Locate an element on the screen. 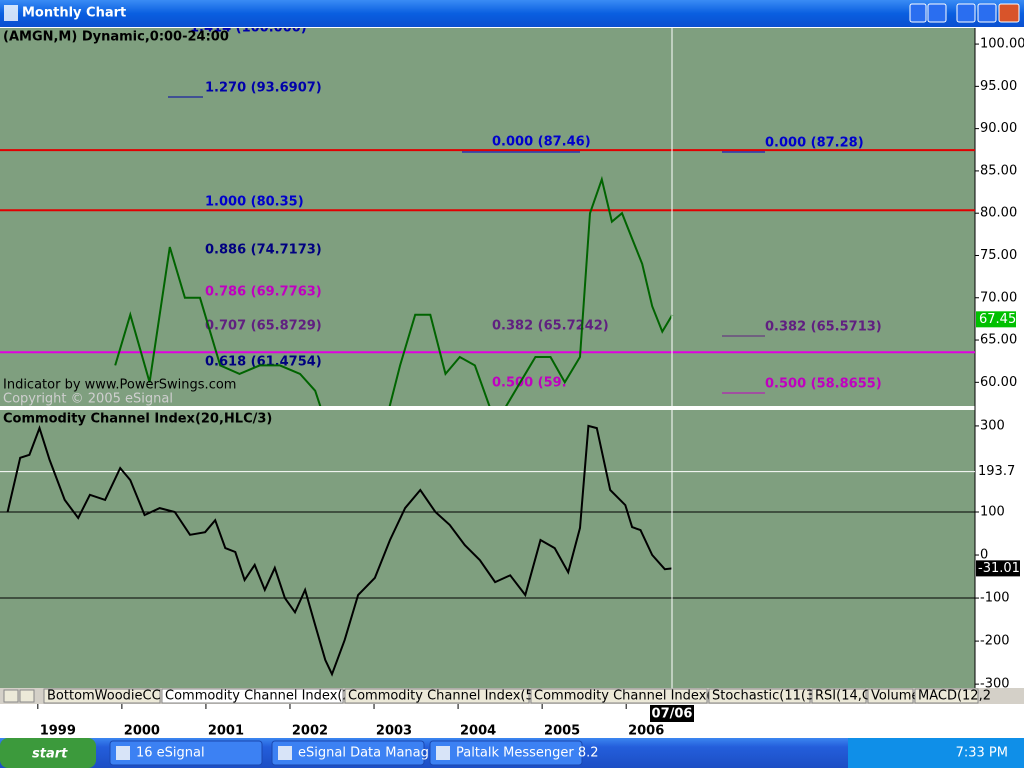 This screenshot has height=768, width=1024. tab-label: Commodity Channel Index(50,HLC/3) is located at coordinates (469, 696).